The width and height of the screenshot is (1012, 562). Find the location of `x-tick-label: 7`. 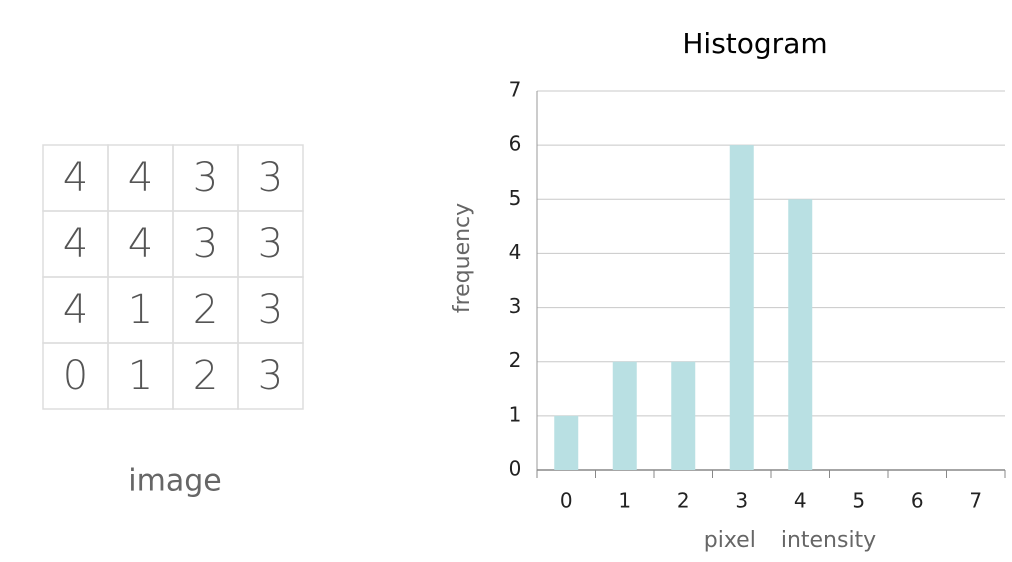

x-tick-label: 7 is located at coordinates (975, 501).